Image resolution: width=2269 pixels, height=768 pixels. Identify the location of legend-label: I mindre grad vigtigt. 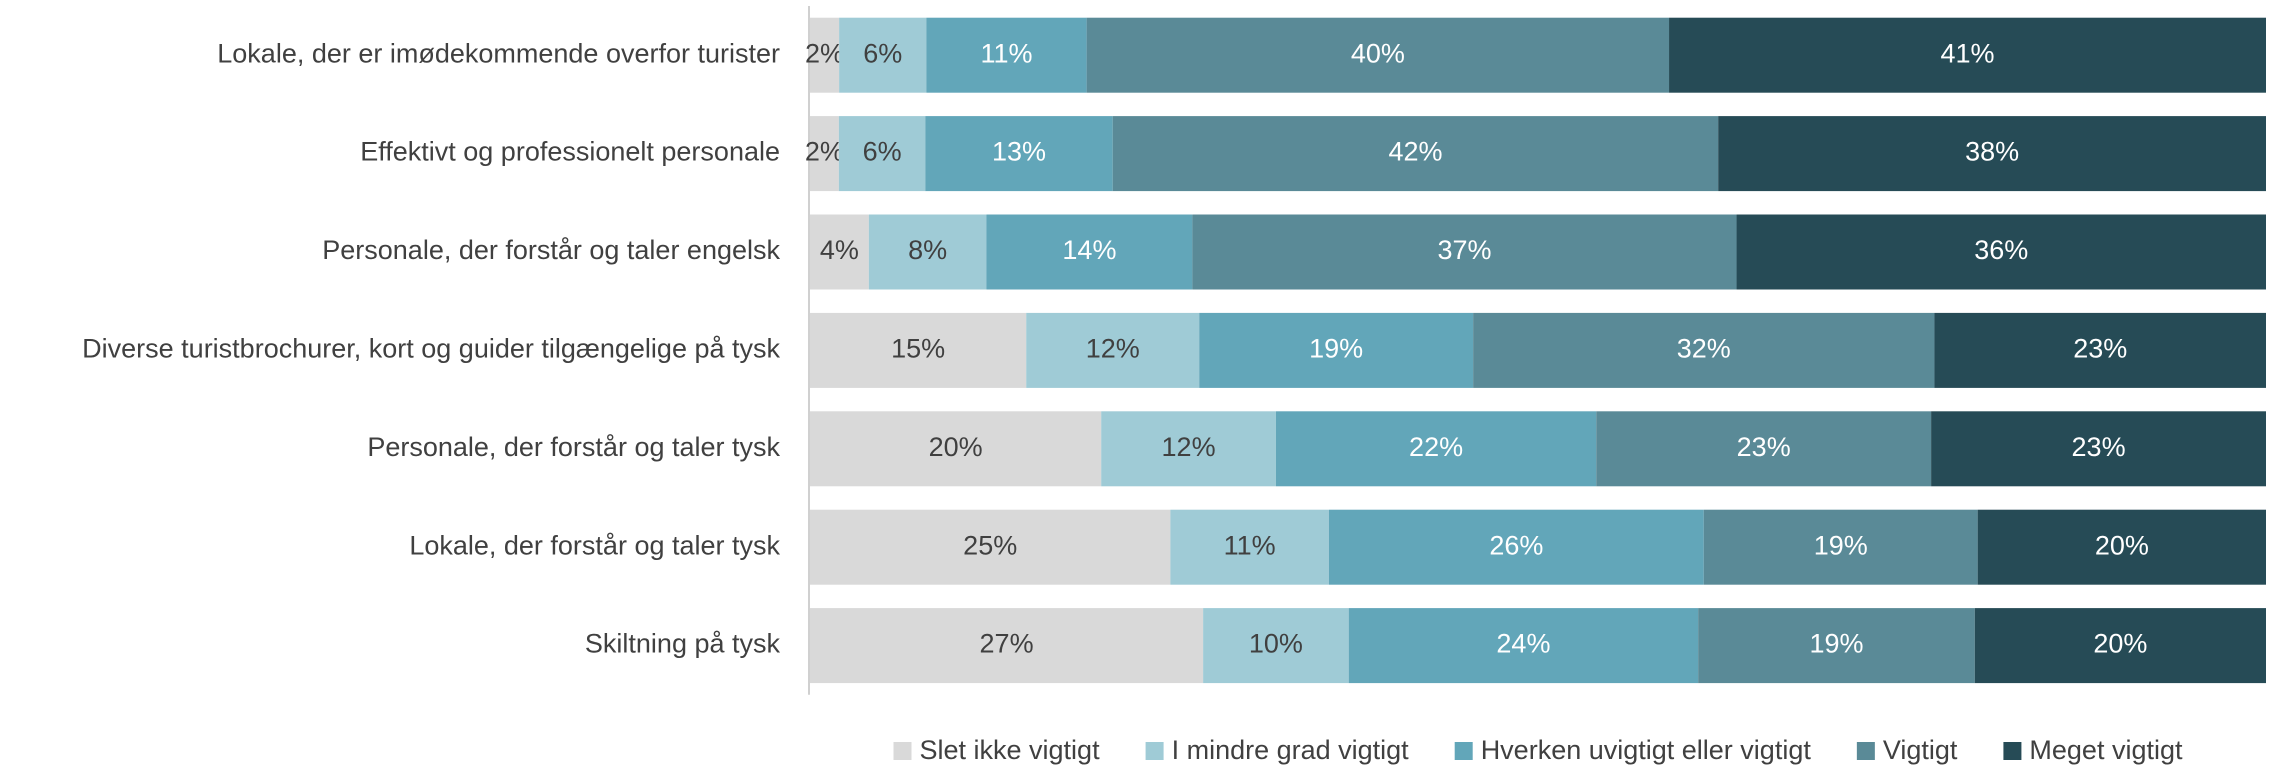
(1291, 750).